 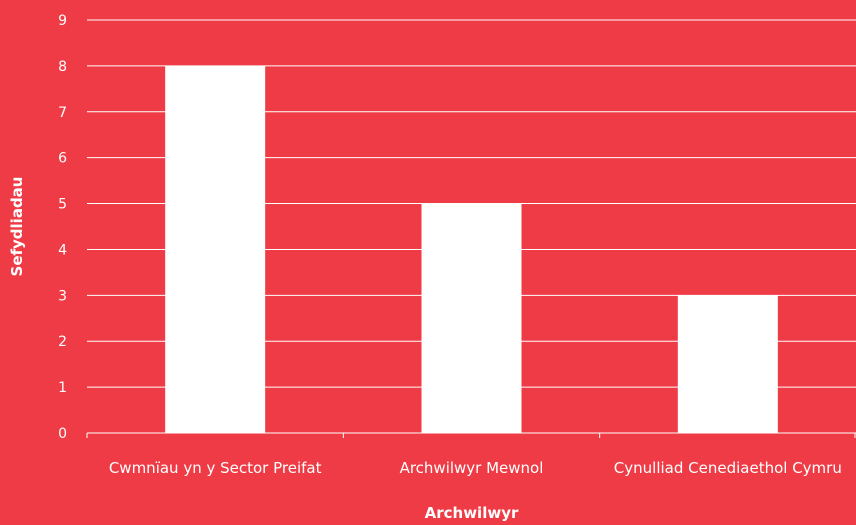 What do you see at coordinates (215, 468) in the screenshot?
I see `x-tick-label: Cwmnïau yn y Sector Preifat` at bounding box center [215, 468].